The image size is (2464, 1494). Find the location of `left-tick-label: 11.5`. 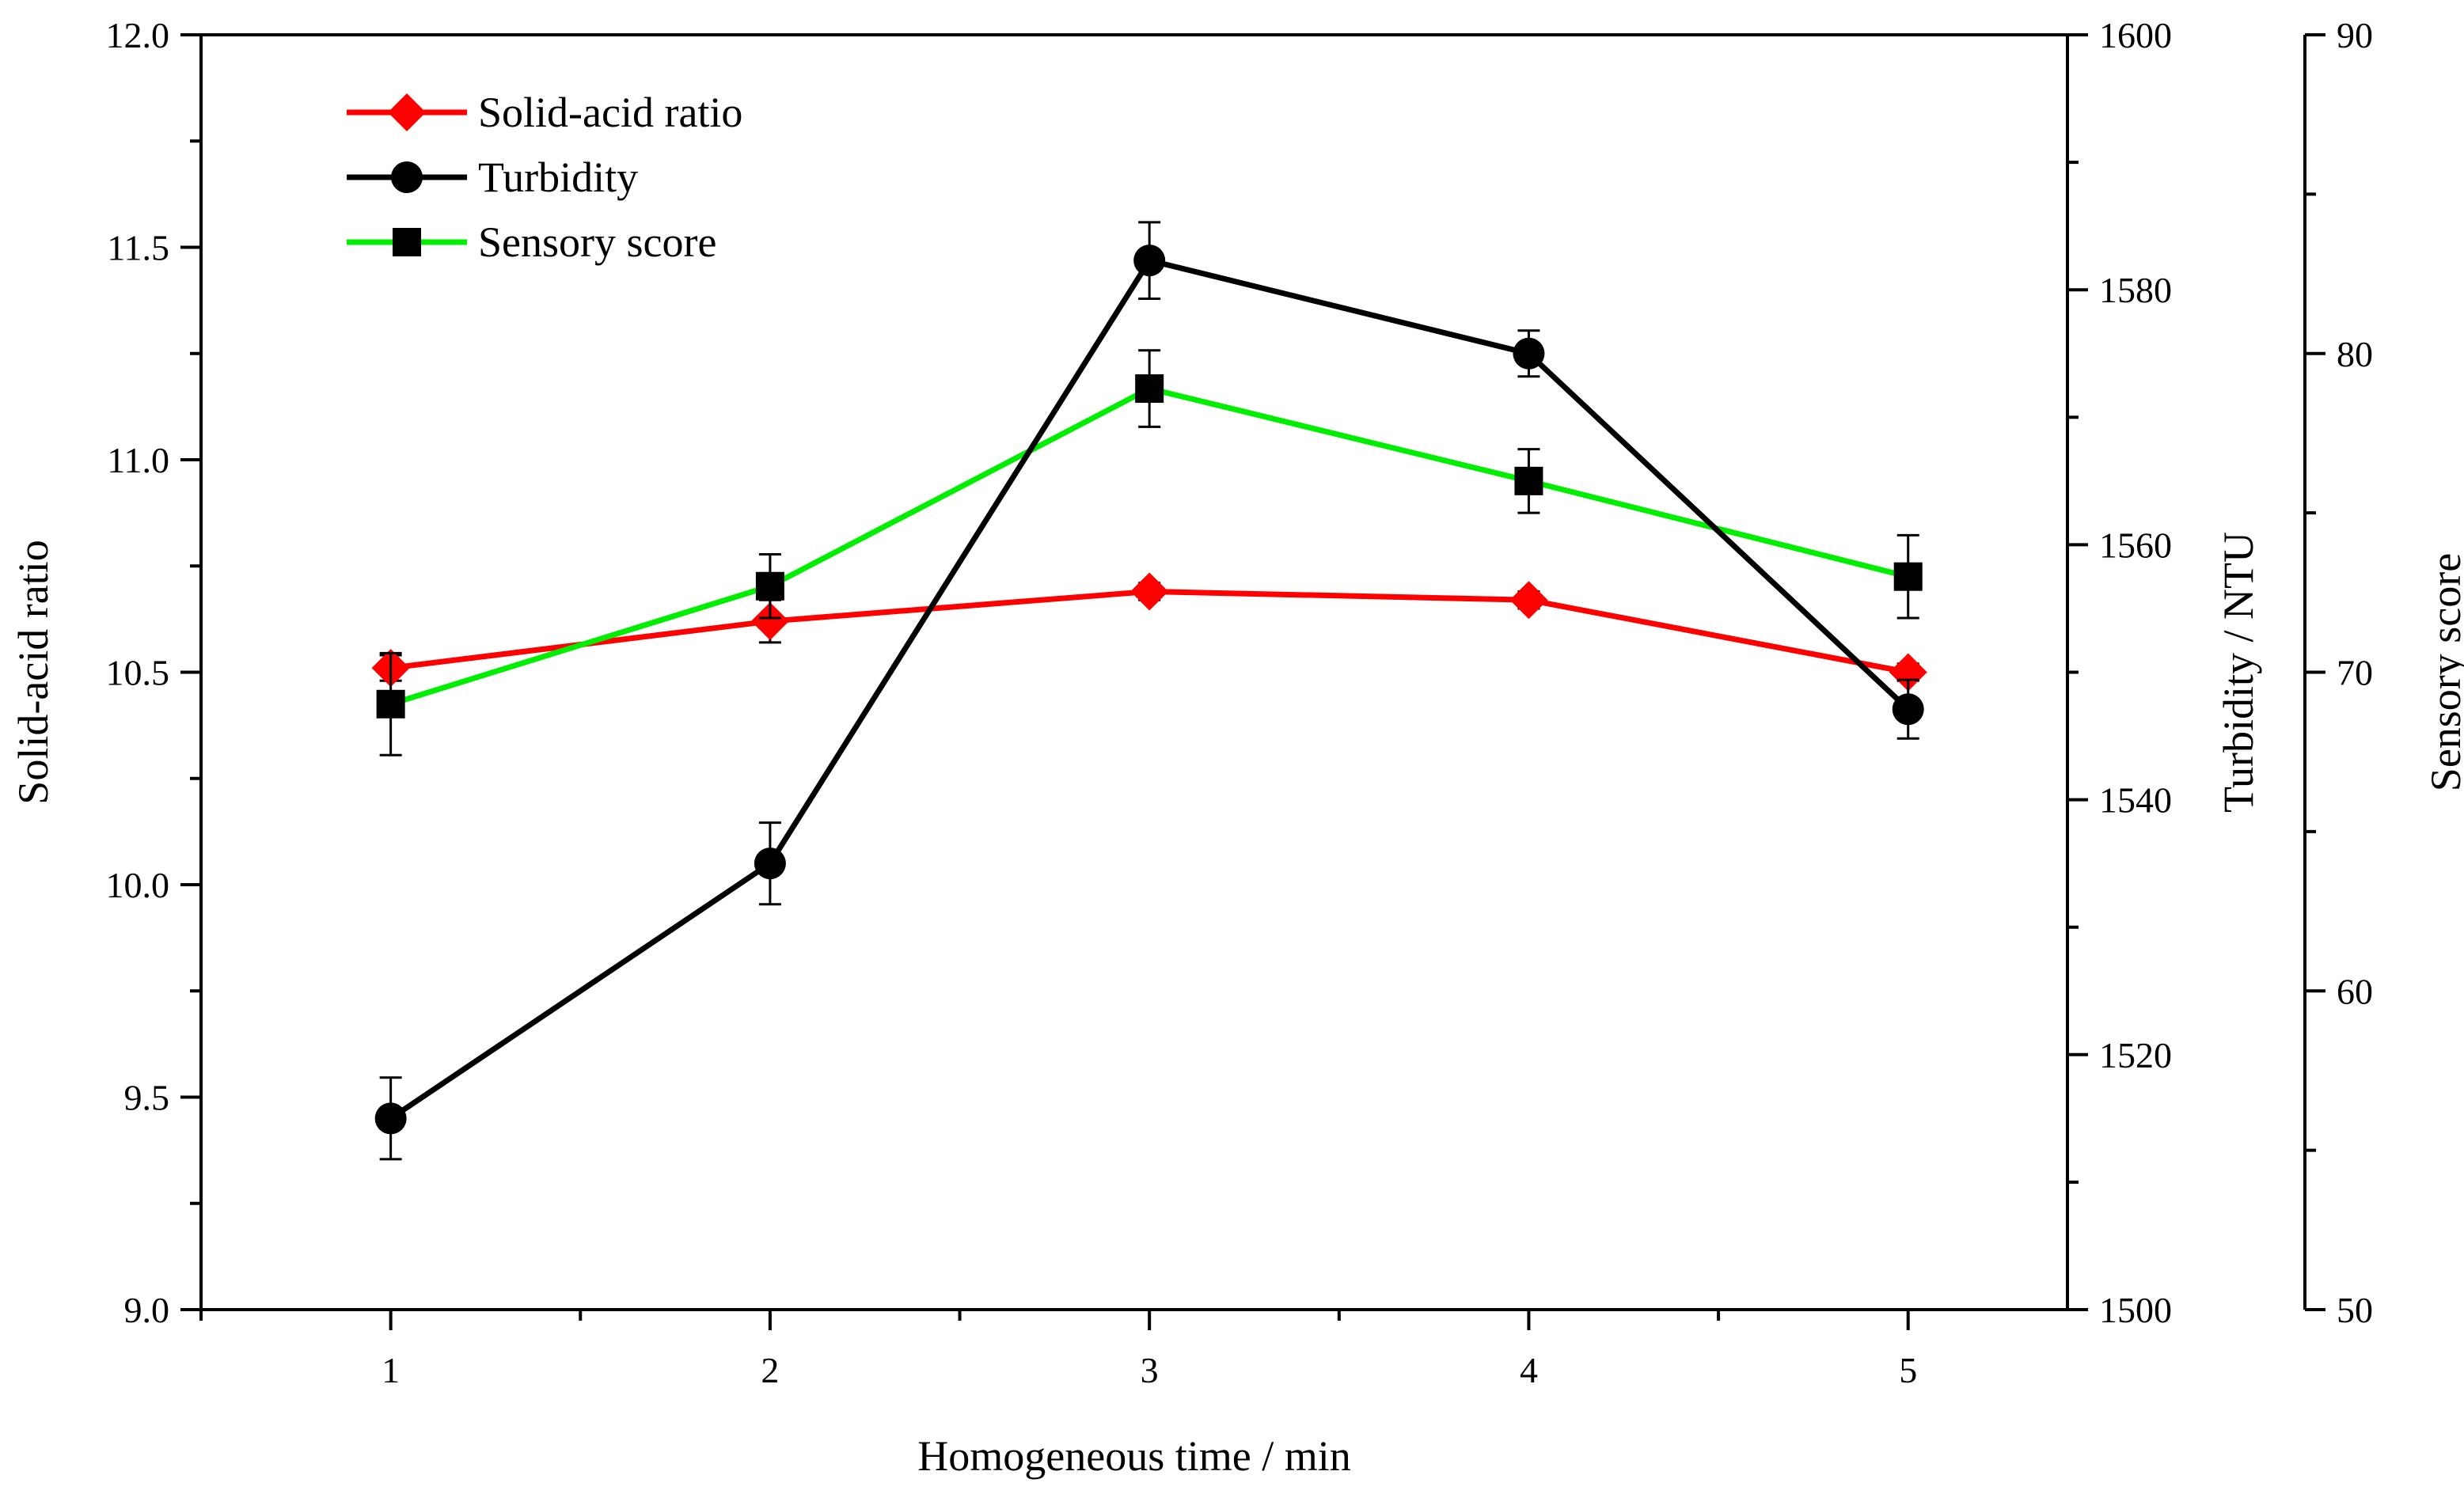

left-tick-label: 11.5 is located at coordinates (138, 248).